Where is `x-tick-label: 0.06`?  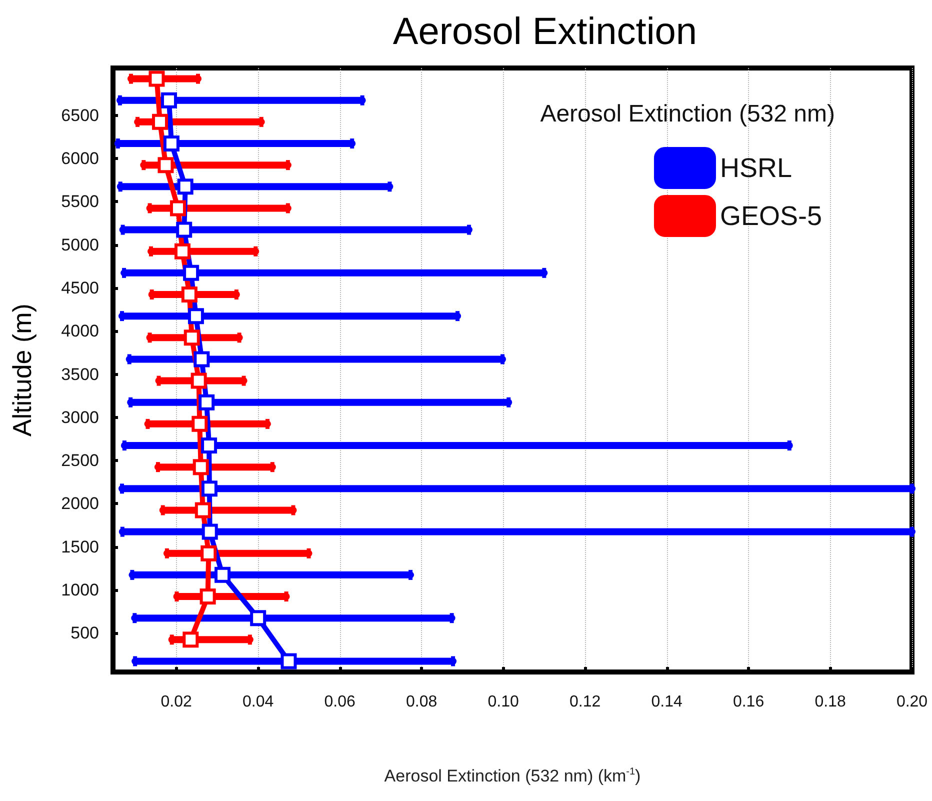 x-tick-label: 0.06 is located at coordinates (340, 702).